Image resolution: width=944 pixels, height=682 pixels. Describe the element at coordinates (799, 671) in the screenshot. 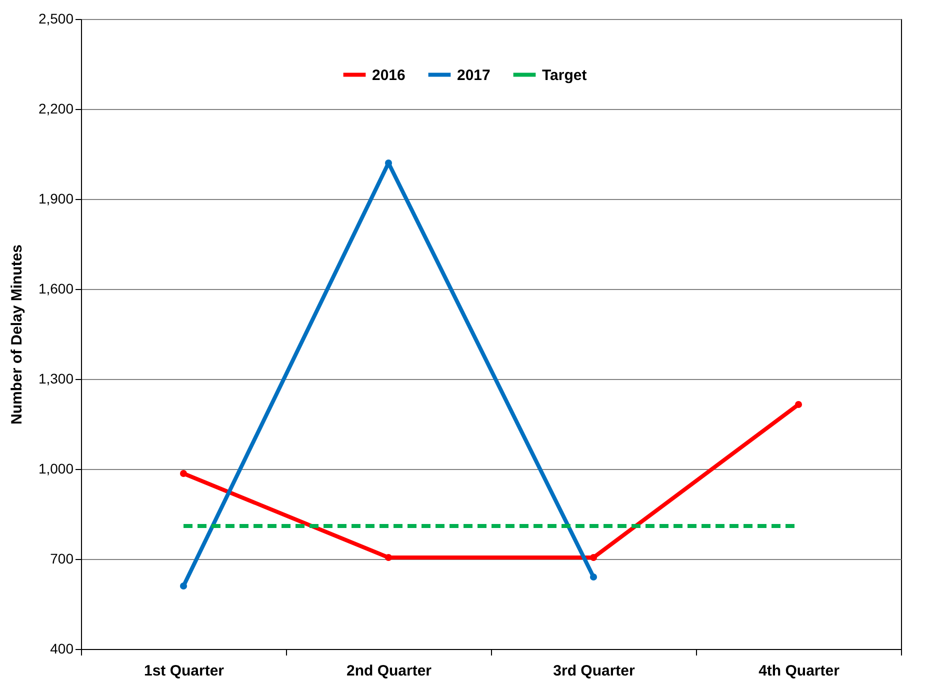

I see `x-tick-label: 4th Quarter` at that location.